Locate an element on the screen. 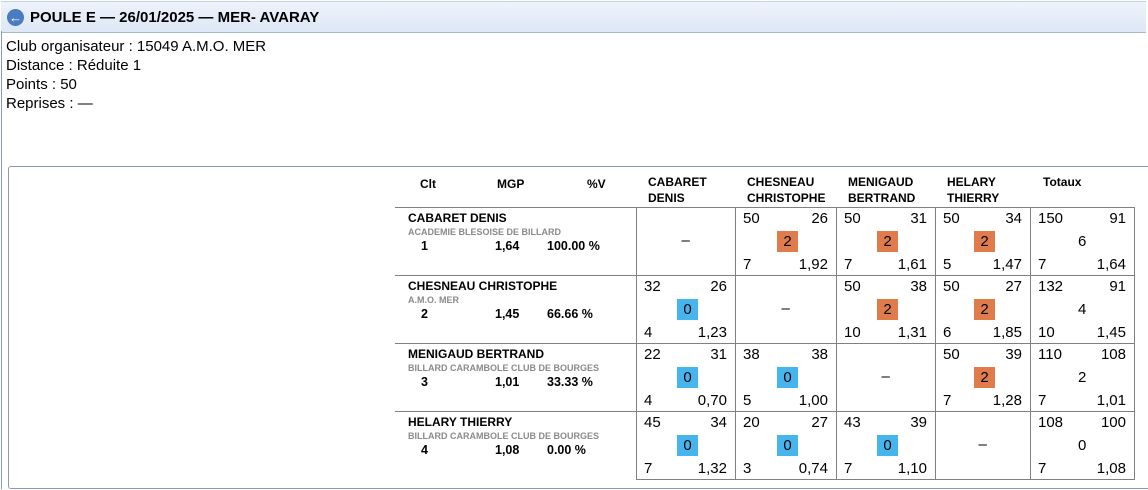 This screenshot has width=1148, height=490. player-name: CABARET DENIS is located at coordinates (457, 218).